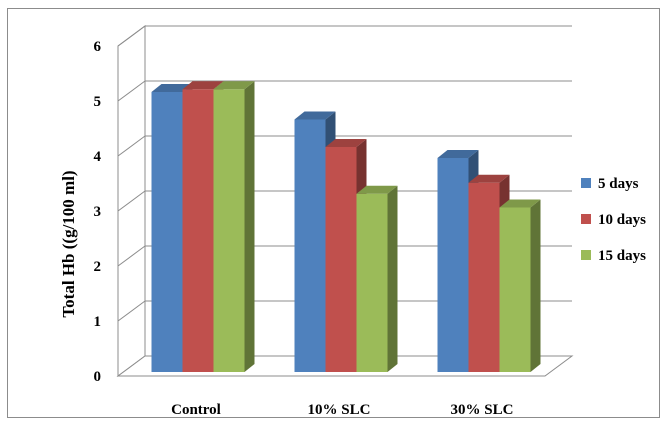 The image size is (669, 428). What do you see at coordinates (98, 102) in the screenshot?
I see `y-tick-label: 5` at bounding box center [98, 102].